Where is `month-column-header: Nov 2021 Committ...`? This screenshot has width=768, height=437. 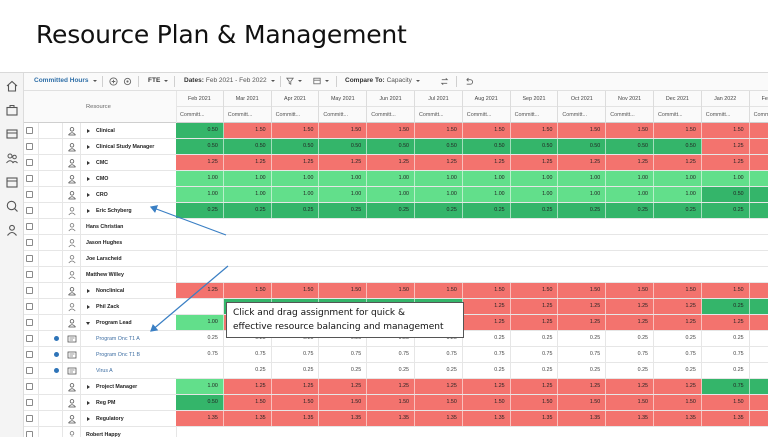
month-column-header: Nov 2021 Committ... is located at coordinates (630, 107).